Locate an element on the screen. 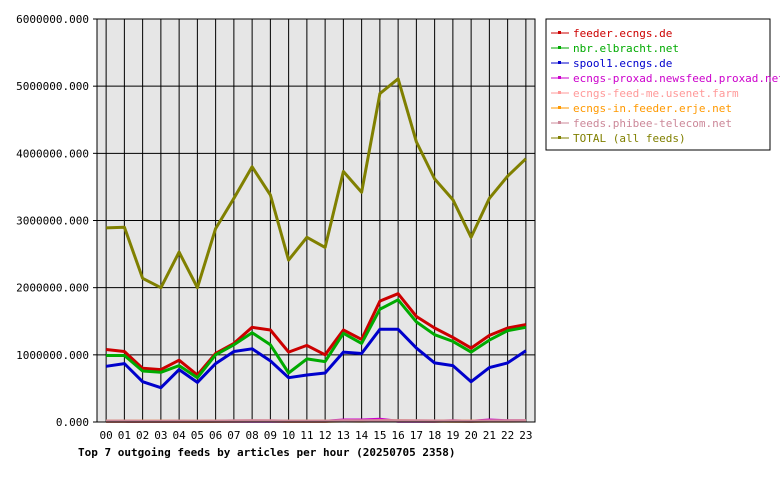  x-tick-label: 07 is located at coordinates (233, 435).